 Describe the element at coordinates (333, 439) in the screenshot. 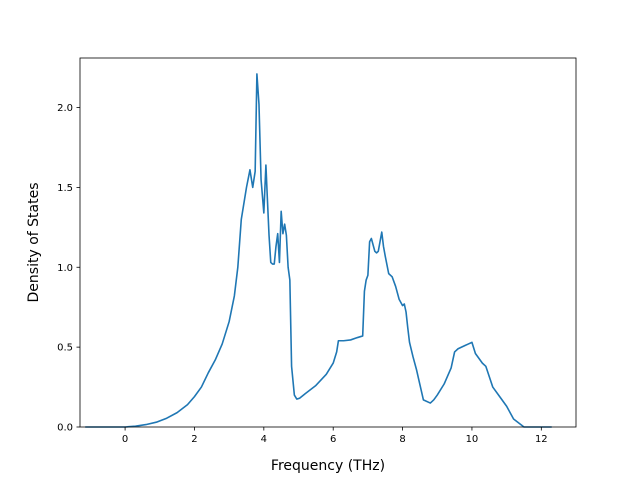

I see `x-tick-label: 6` at that location.